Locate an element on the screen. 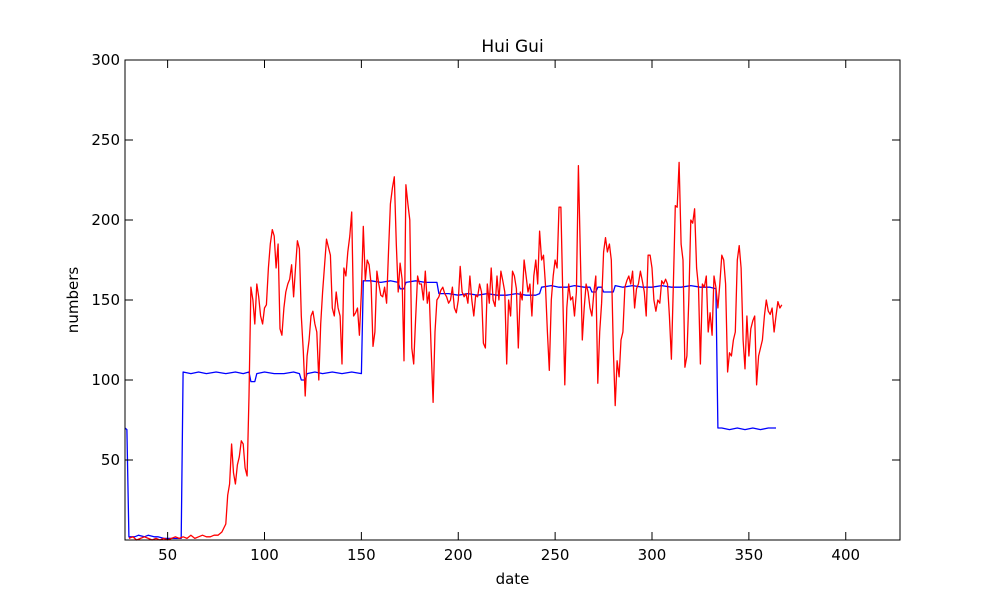 The width and height of the screenshot is (1000, 604). x-axis-label: date is located at coordinates (513, 579).